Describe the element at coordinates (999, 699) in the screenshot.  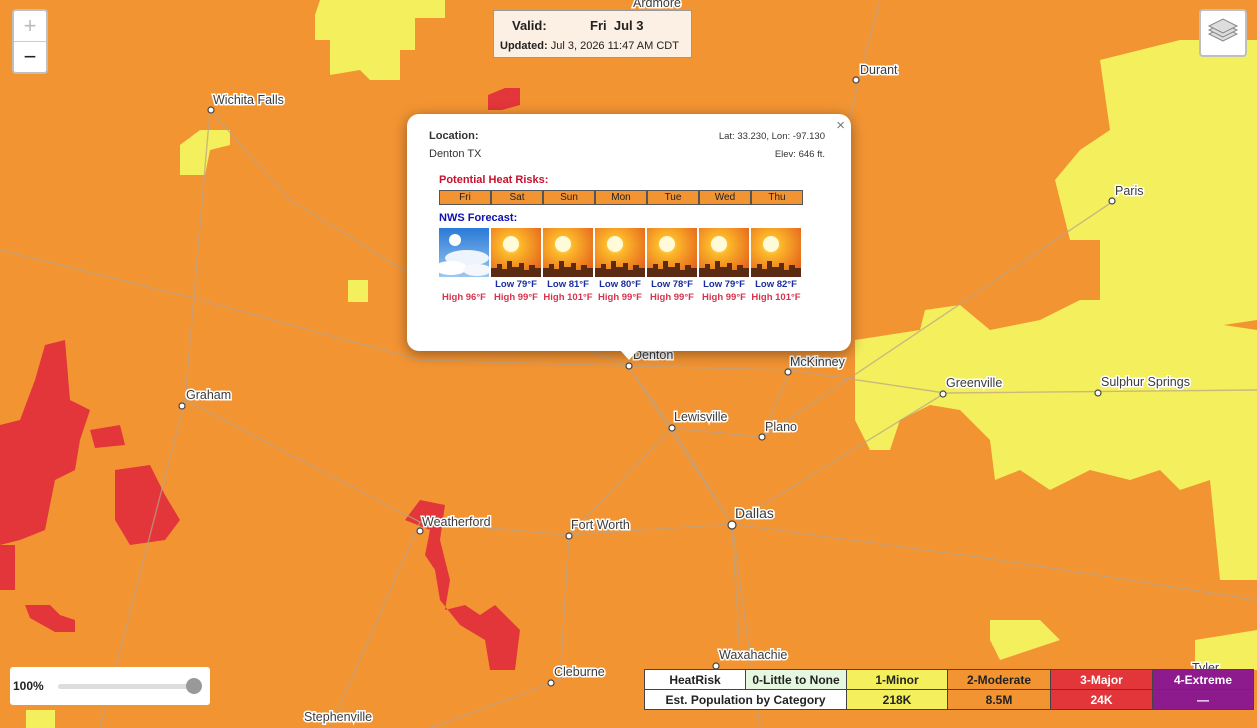
I see `population-value: 8.5M` at that location.